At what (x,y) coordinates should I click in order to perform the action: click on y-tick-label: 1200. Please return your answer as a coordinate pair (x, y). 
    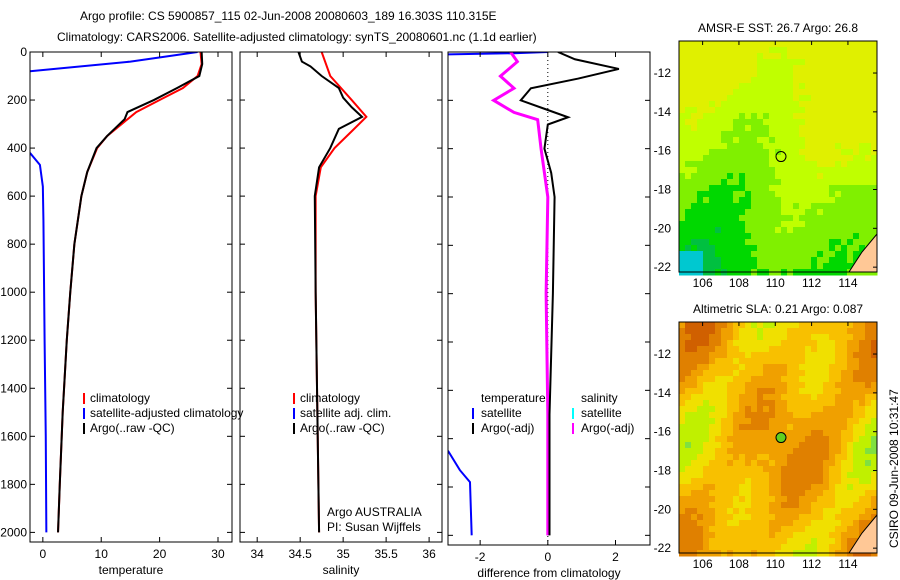
    Looking at the image, I should click on (13, 340).